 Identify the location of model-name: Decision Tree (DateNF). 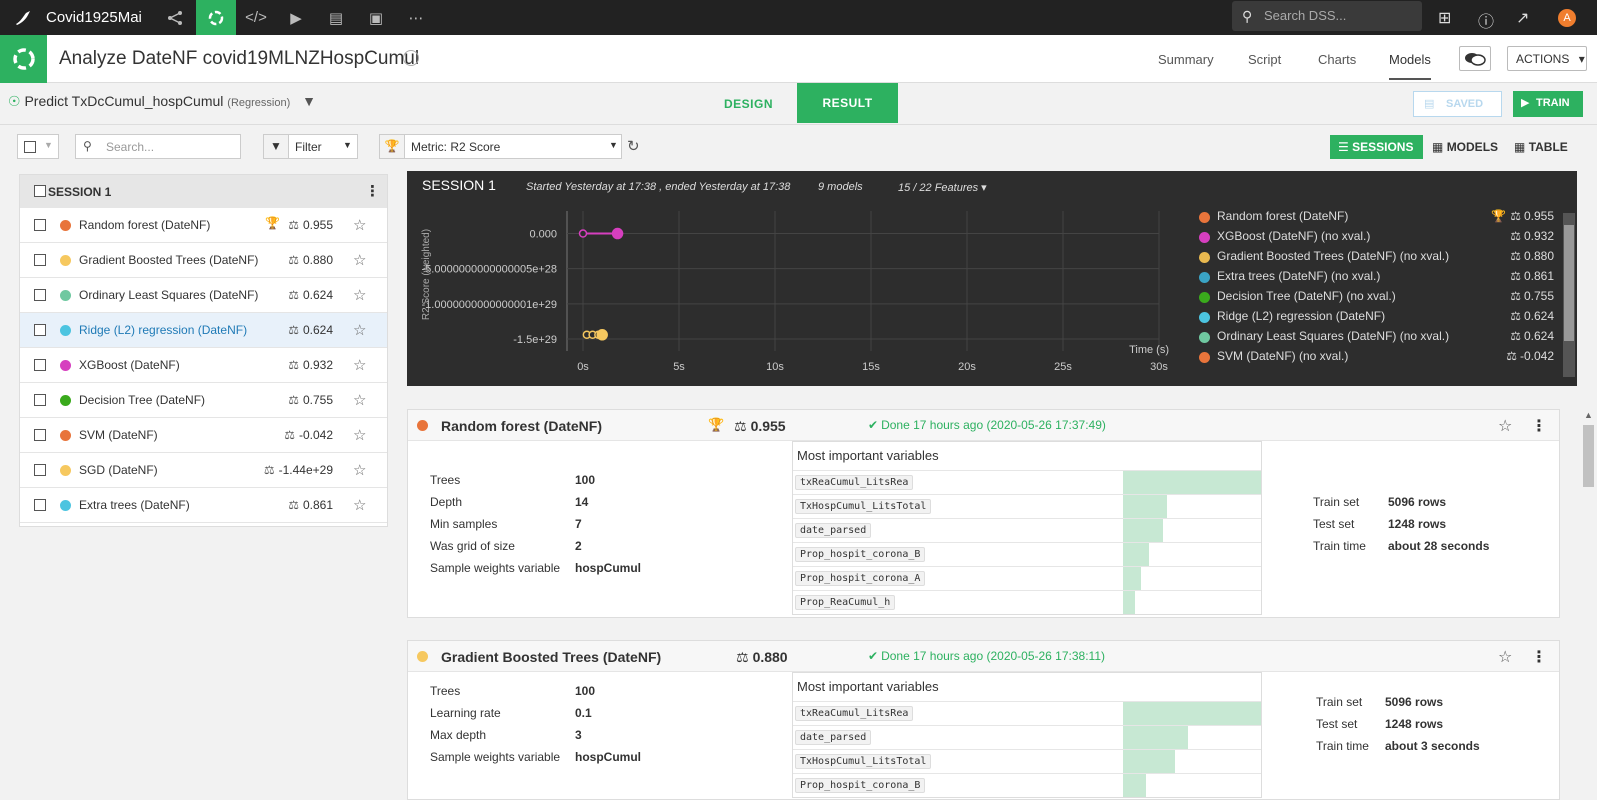
(142, 400).